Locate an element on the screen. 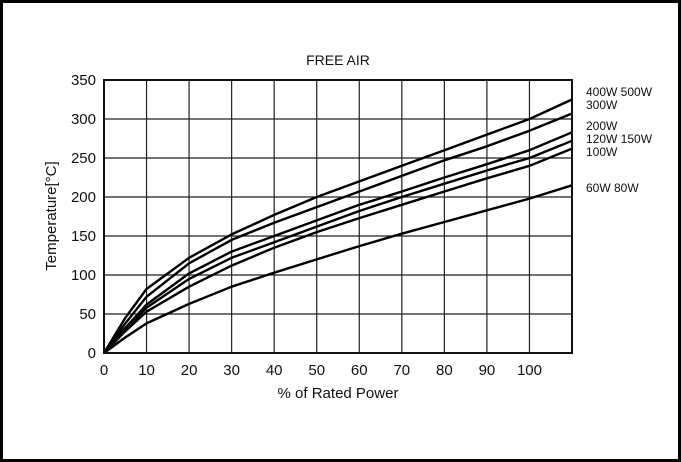  legend-label: 400W 500W is located at coordinates (619, 92).